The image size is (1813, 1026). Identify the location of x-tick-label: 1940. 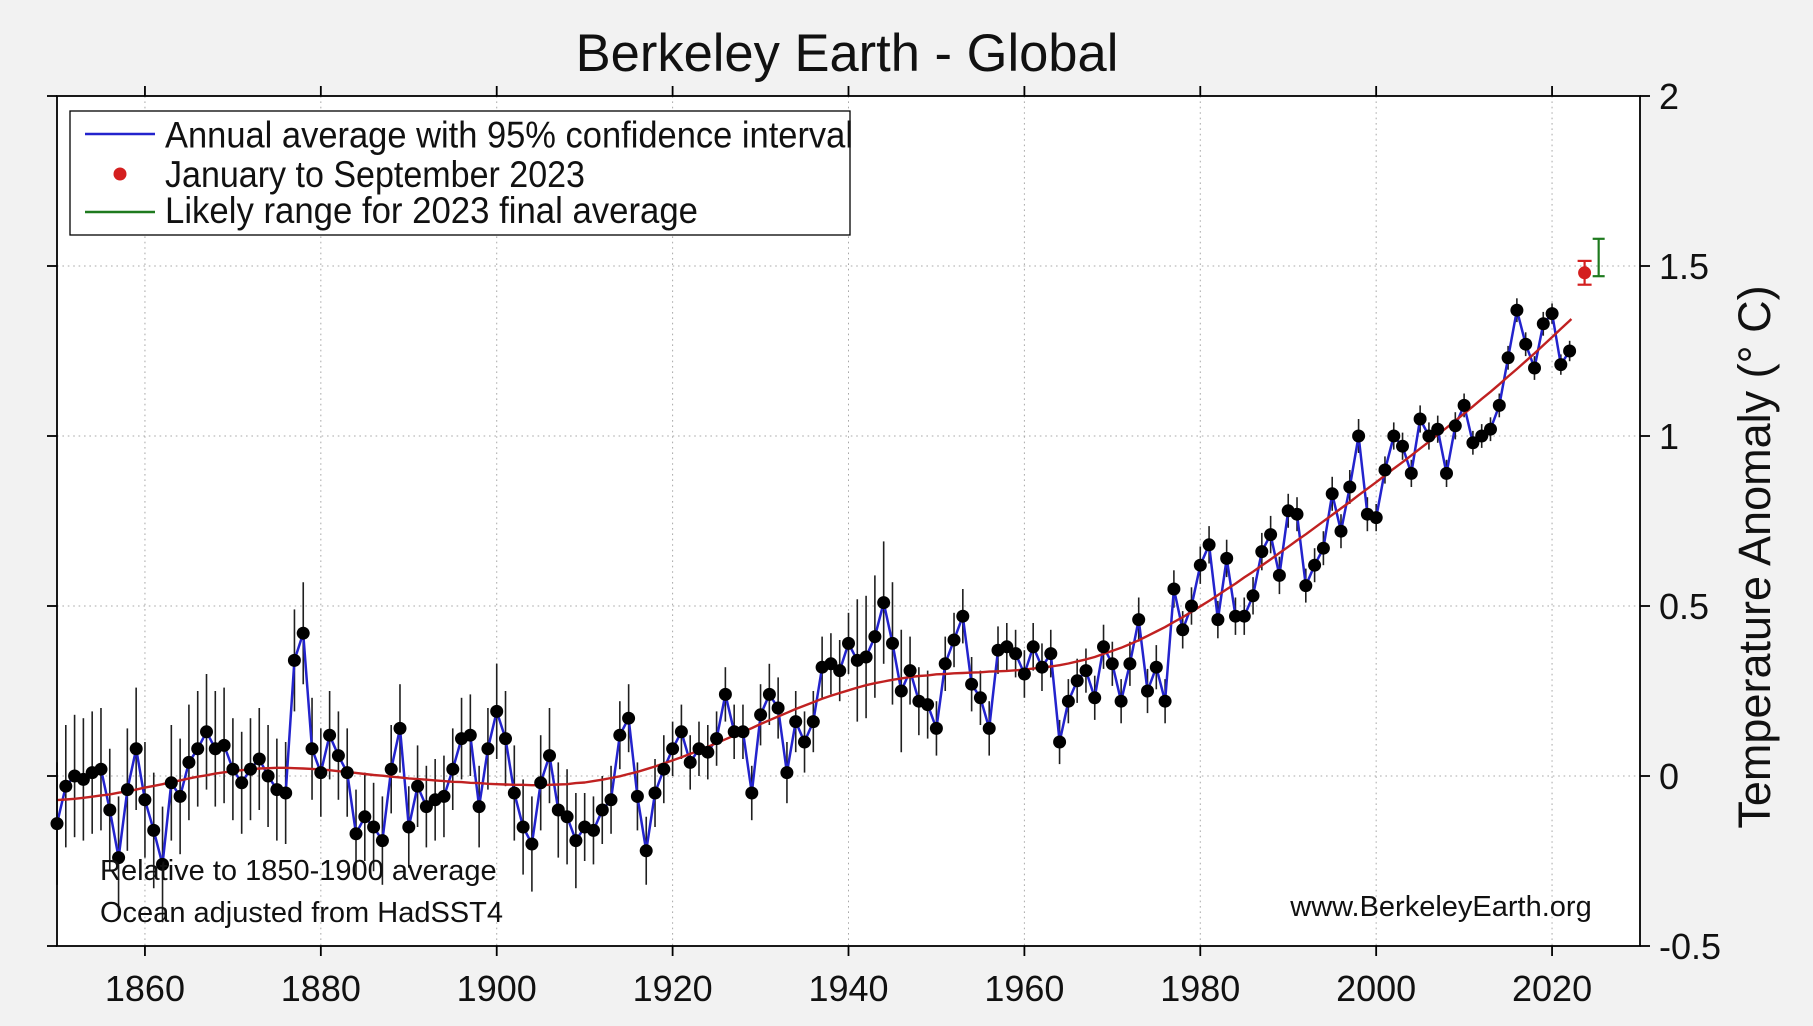
(848, 988).